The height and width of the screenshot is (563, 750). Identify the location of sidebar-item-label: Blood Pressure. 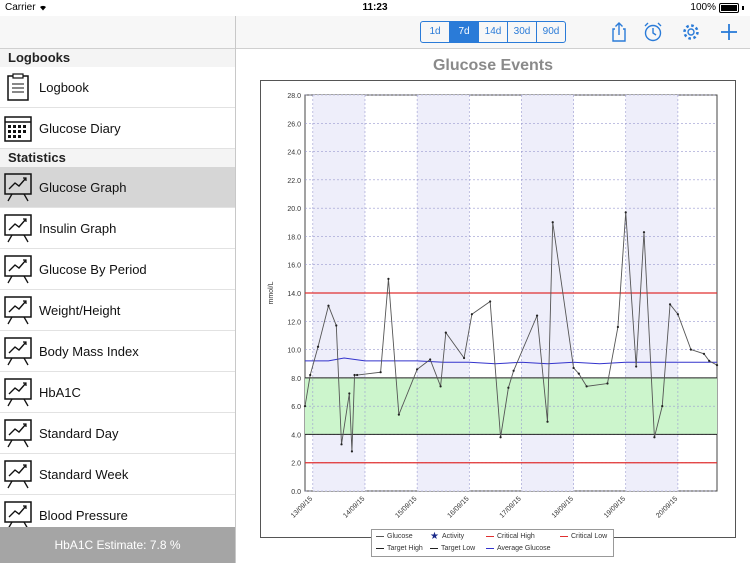
(83, 515).